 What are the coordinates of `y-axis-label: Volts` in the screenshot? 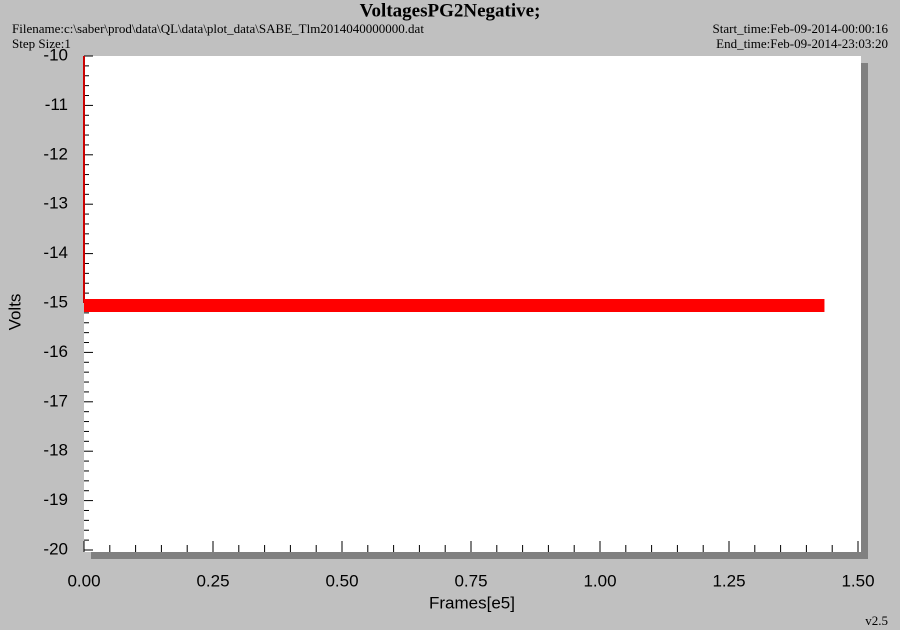 It's located at (14, 312).